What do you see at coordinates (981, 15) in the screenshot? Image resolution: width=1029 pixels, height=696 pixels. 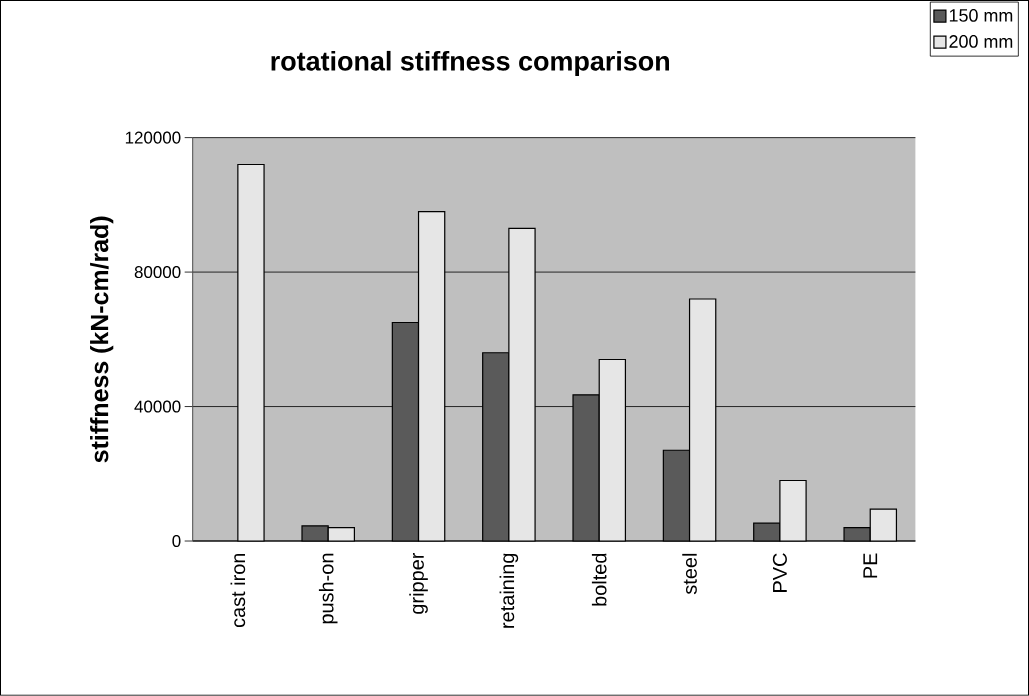 I see `legend-label: 150 mm` at bounding box center [981, 15].